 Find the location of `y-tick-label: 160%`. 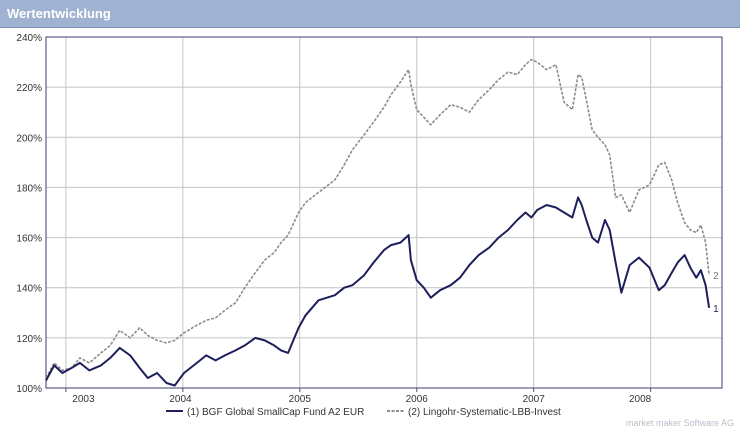

y-tick-label: 160% is located at coordinates (29, 239).